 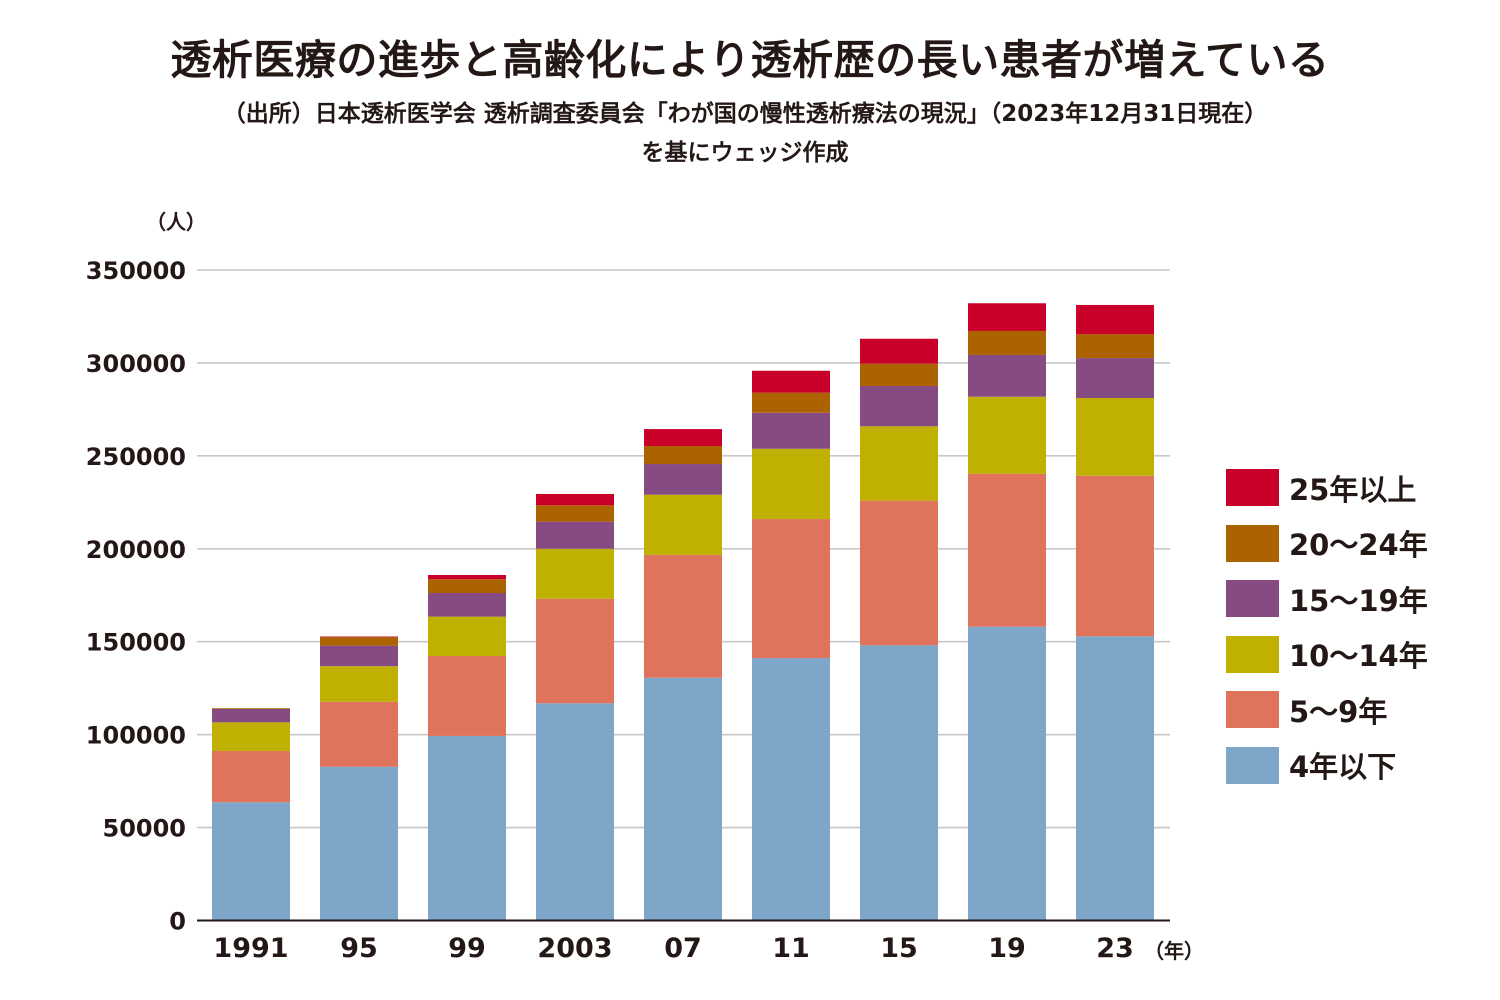 I want to click on legend-item-5-9: 5〜9年, so click(x=1327, y=710).